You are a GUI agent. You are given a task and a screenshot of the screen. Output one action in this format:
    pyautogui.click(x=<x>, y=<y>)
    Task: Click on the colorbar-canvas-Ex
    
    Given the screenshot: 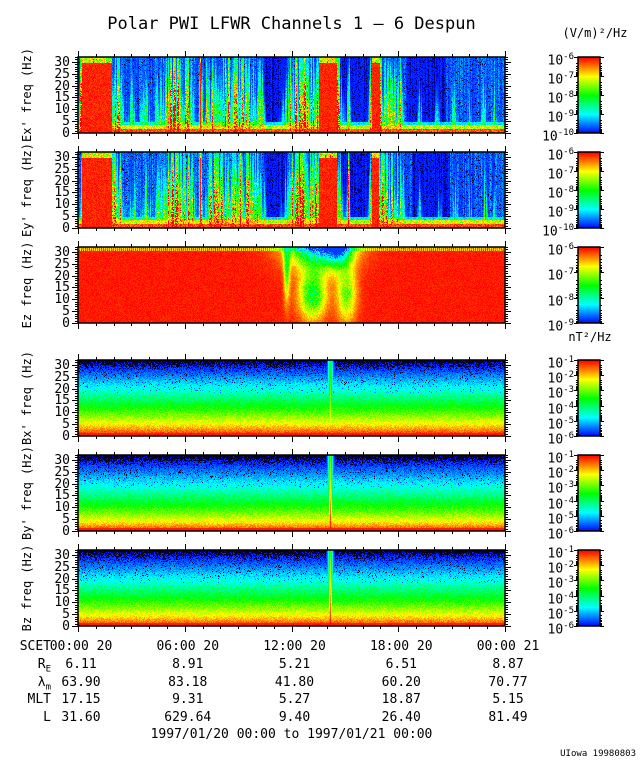 What is the action you would take?
    pyautogui.click(x=589, y=95)
    